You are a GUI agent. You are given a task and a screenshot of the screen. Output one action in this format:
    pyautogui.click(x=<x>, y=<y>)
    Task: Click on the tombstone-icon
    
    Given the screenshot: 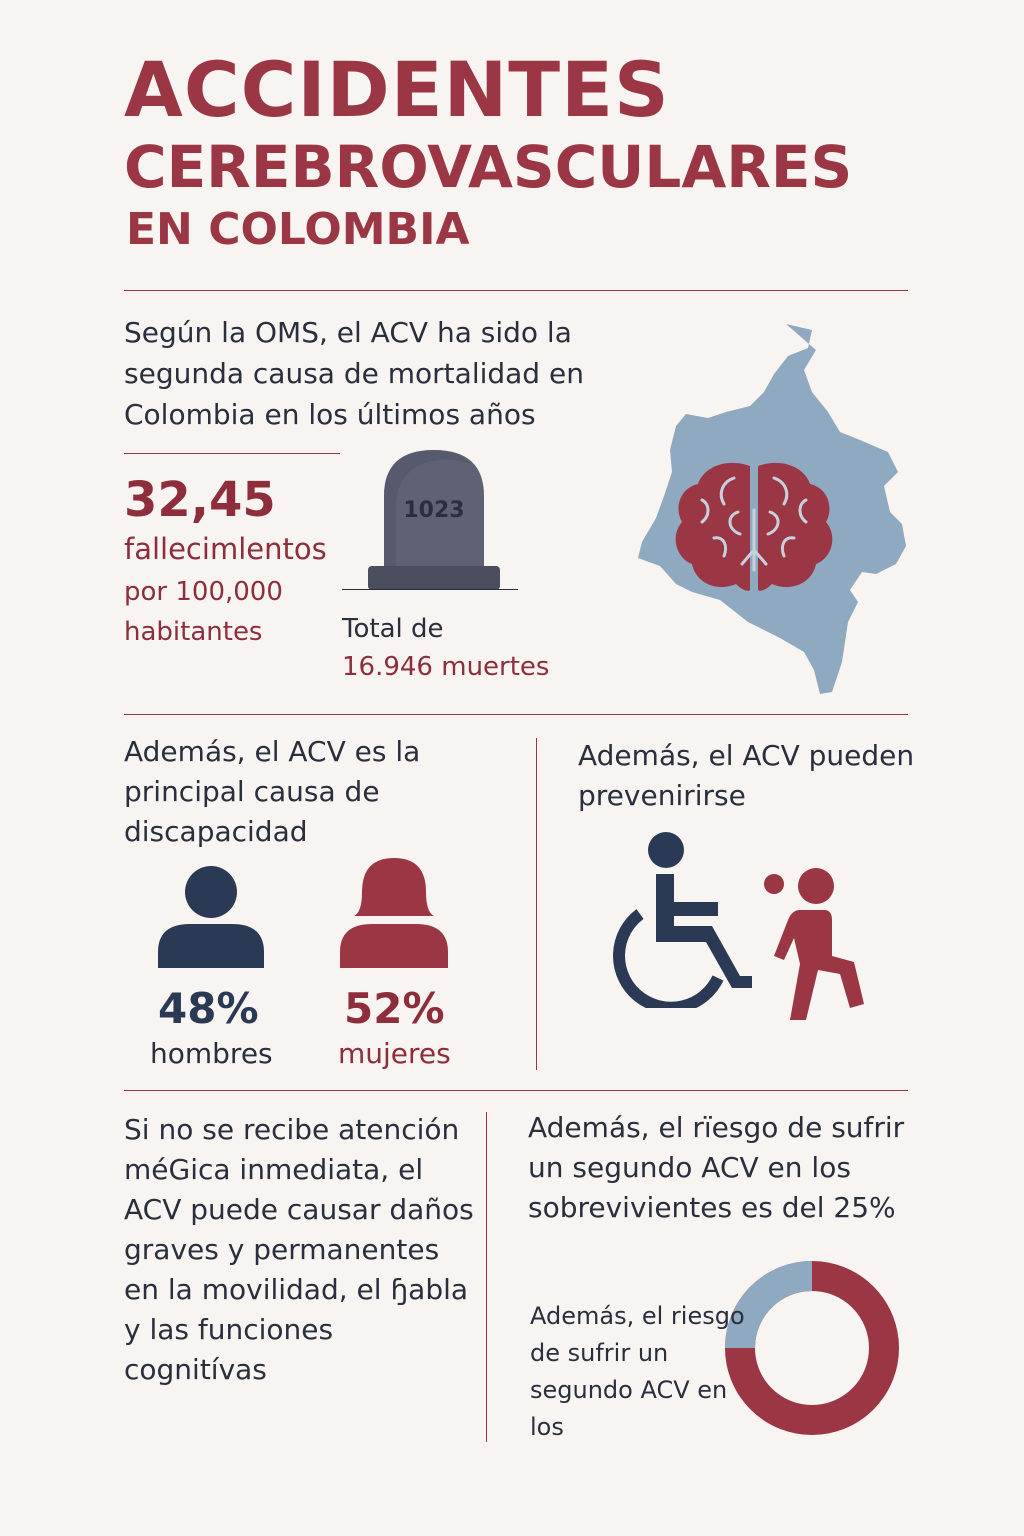 What is the action you would take?
    pyautogui.click(x=434, y=520)
    